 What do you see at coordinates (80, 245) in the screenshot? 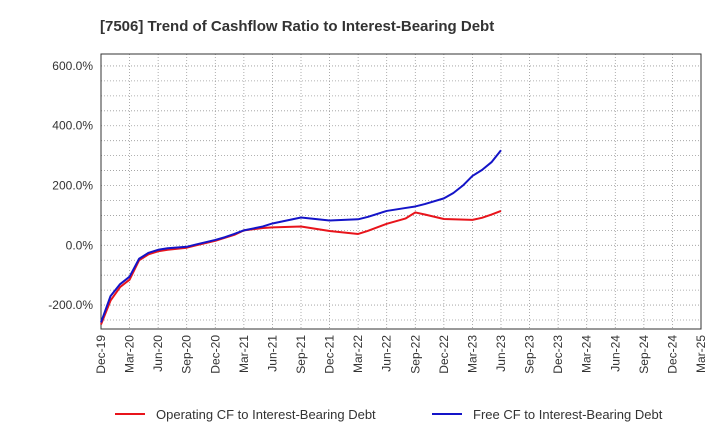
I see `y-tick-label: 0.0%` at bounding box center [80, 245].